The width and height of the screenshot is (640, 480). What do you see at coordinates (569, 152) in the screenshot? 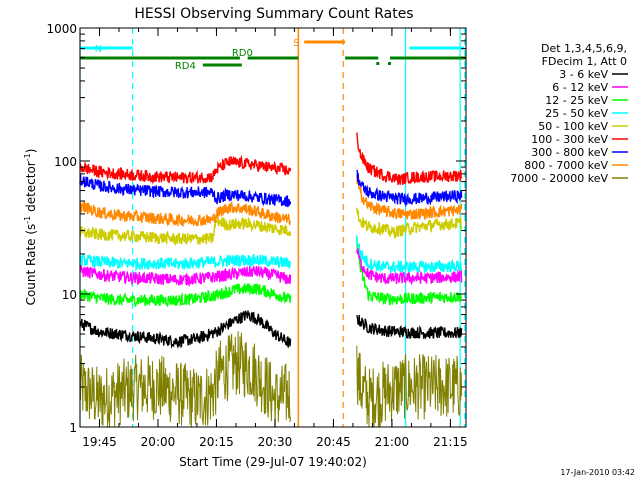
I see `legend-label-6: 300 - 800 keV` at bounding box center [569, 152].